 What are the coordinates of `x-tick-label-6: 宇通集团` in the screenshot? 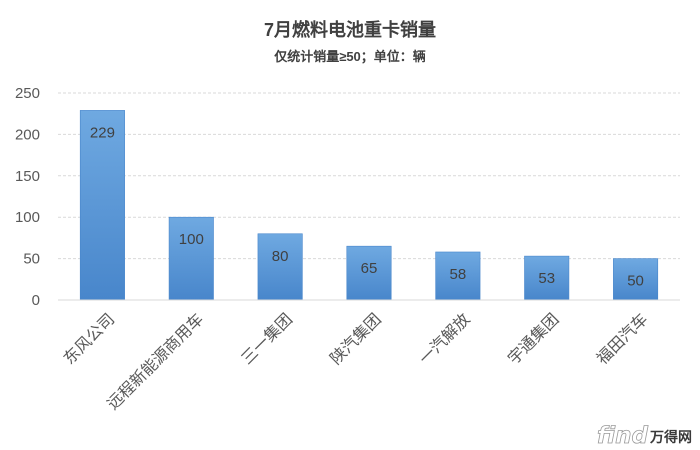 It's located at (534, 339).